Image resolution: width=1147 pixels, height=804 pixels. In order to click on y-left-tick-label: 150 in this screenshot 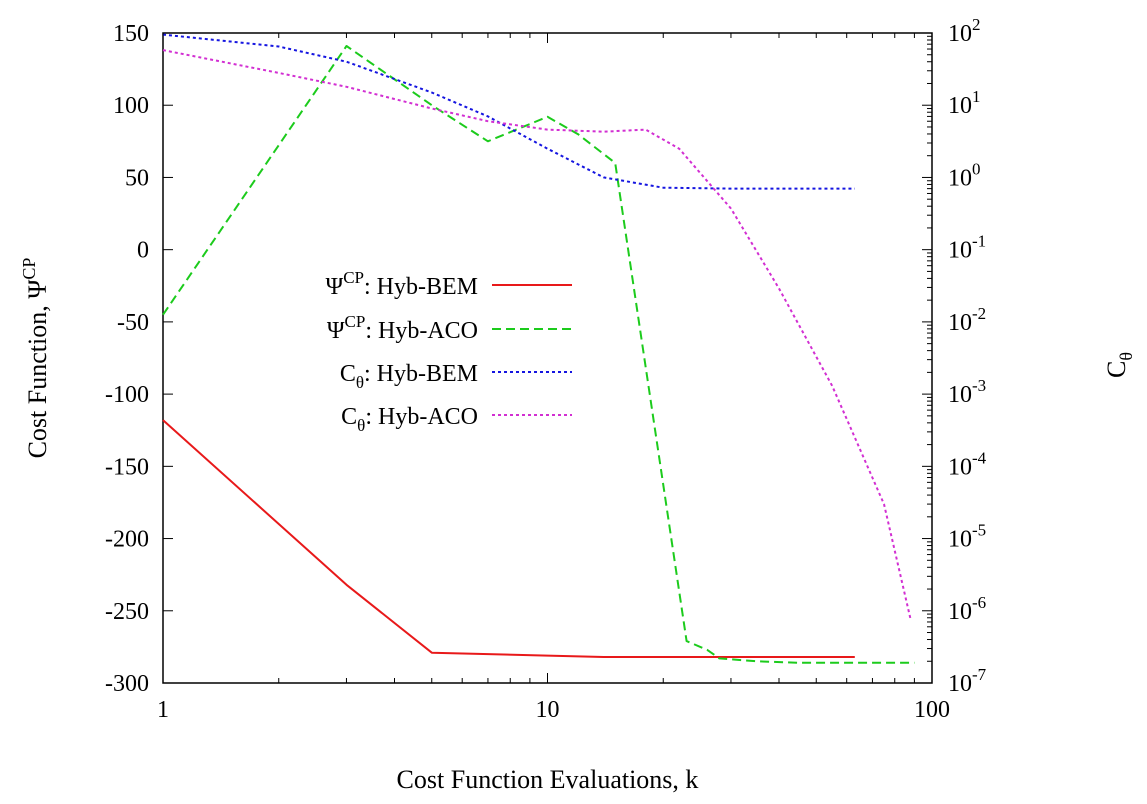, I will do `click(131, 34)`.